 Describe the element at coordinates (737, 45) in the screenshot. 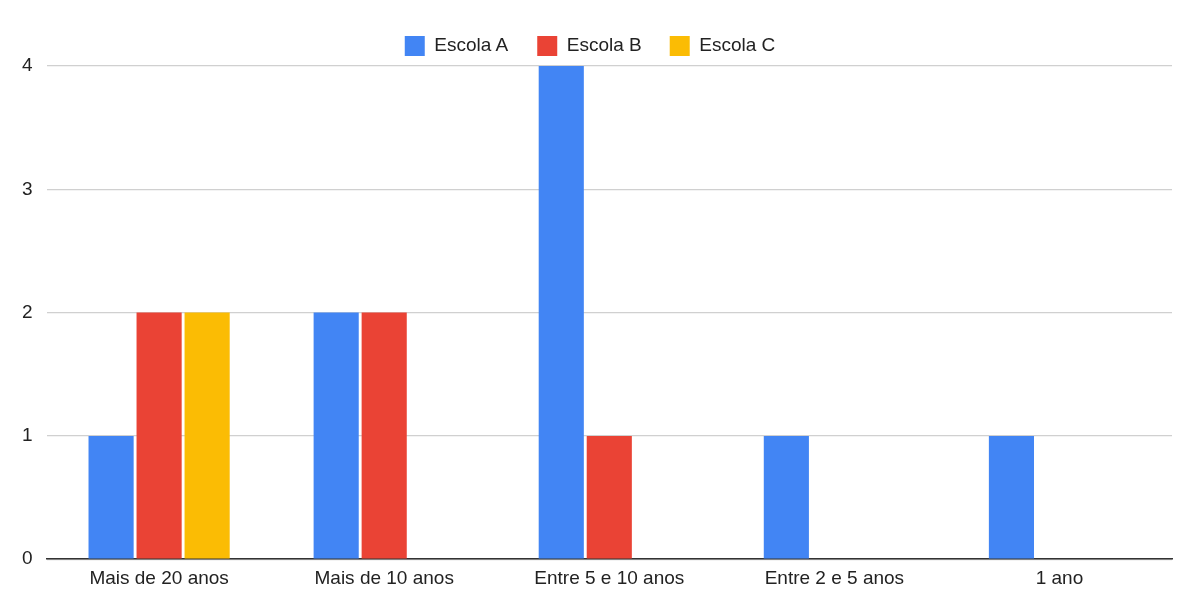

I see `legend-label: Escola C` at that location.